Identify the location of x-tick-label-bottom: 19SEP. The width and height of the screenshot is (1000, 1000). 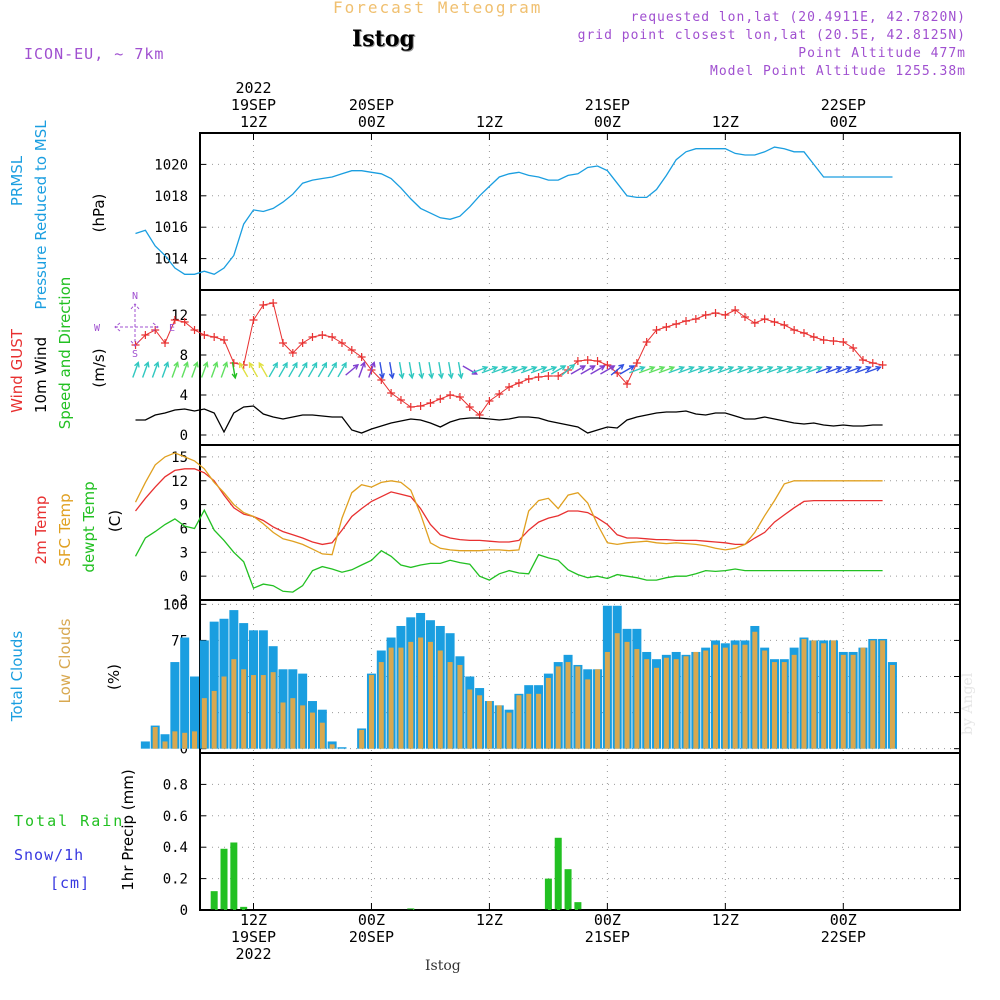
(253, 937).